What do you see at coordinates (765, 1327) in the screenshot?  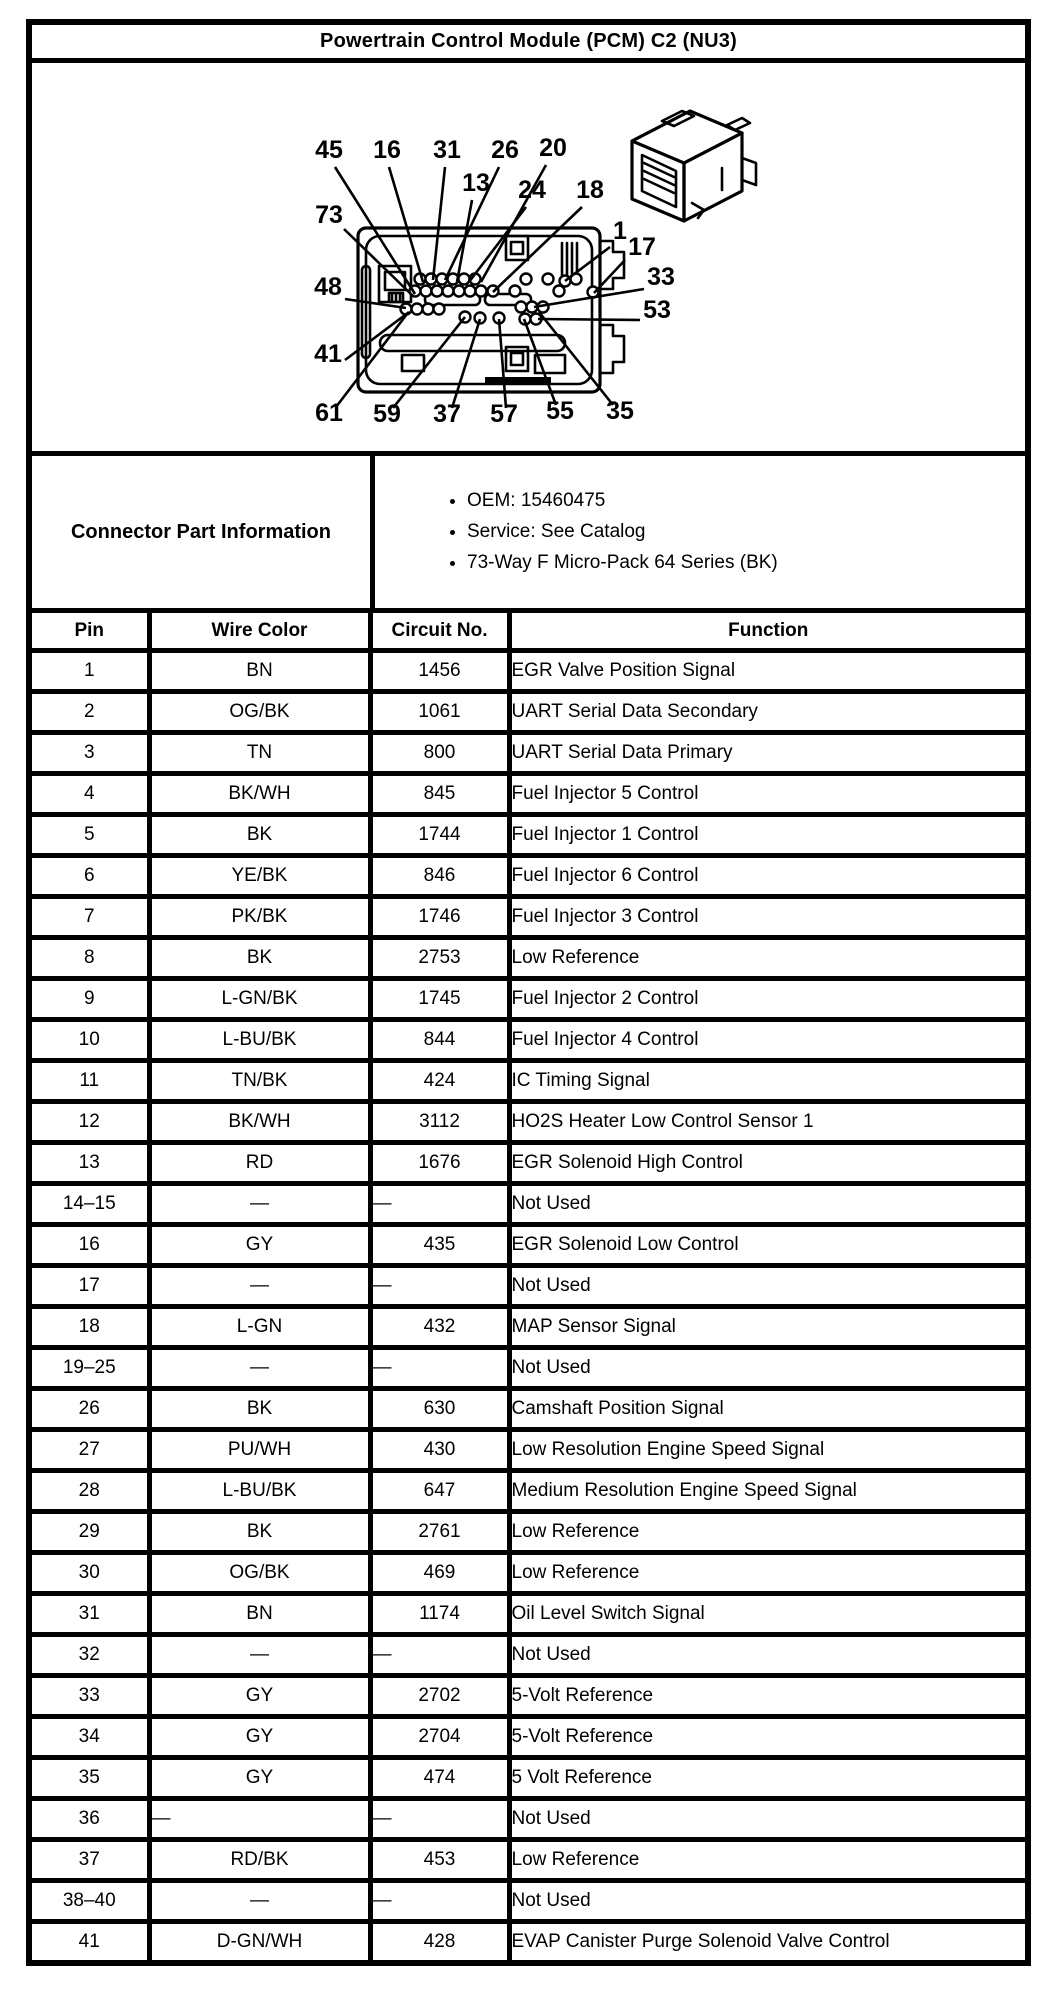 I see `function-cell: MAP Sensor Signal` at bounding box center [765, 1327].